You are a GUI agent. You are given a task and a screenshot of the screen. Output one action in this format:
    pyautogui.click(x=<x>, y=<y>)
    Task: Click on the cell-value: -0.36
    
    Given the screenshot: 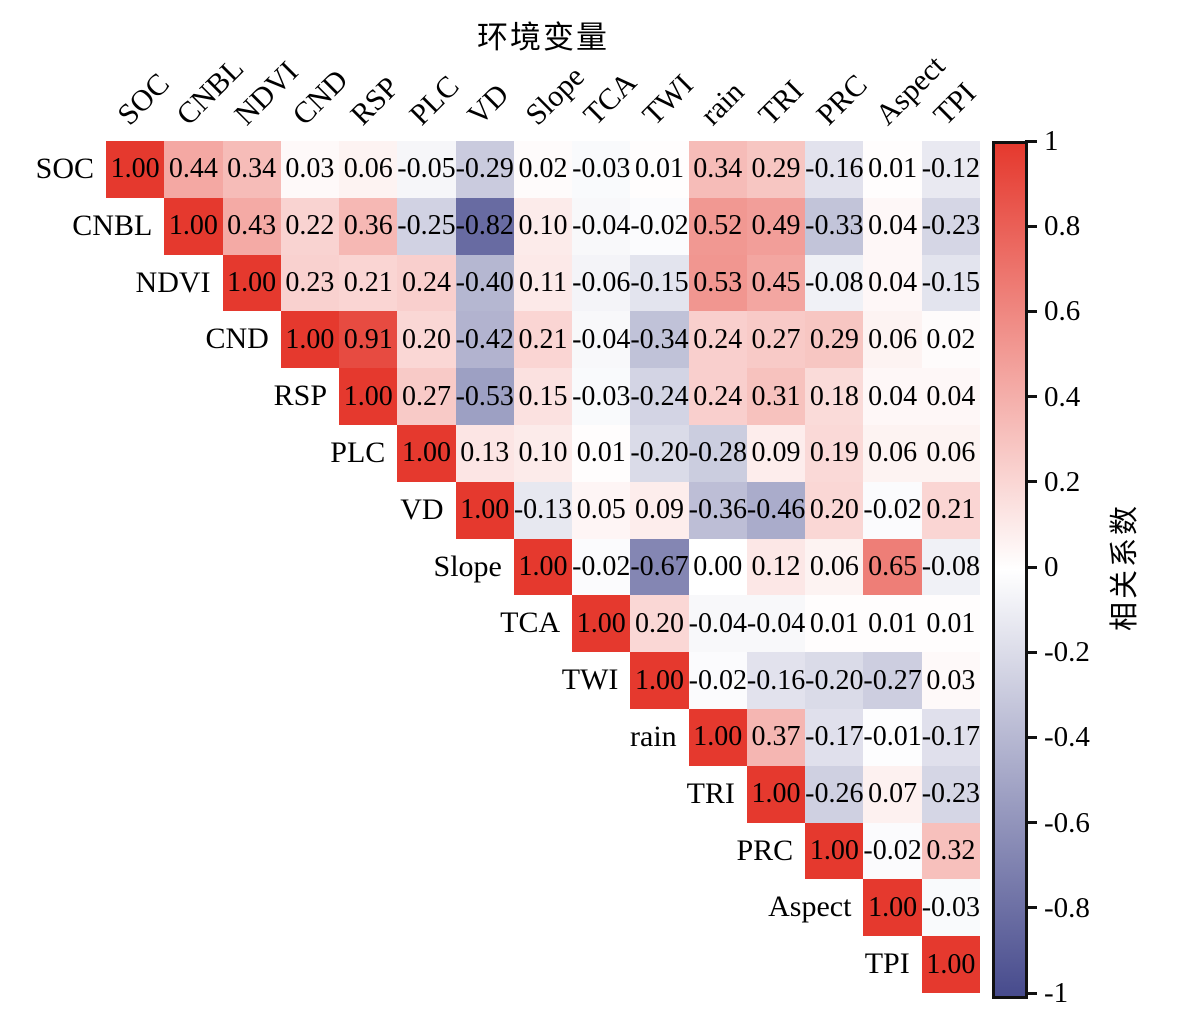 What is the action you would take?
    pyautogui.click(x=717, y=510)
    